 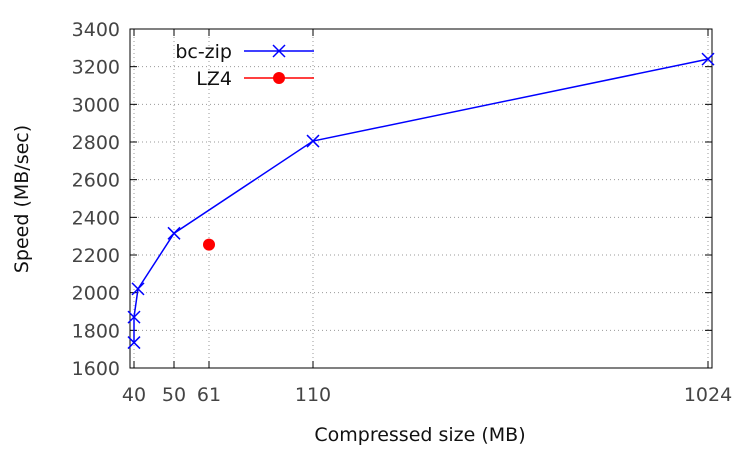 I want to click on y-tick-label: 2600, so click(x=96, y=181).